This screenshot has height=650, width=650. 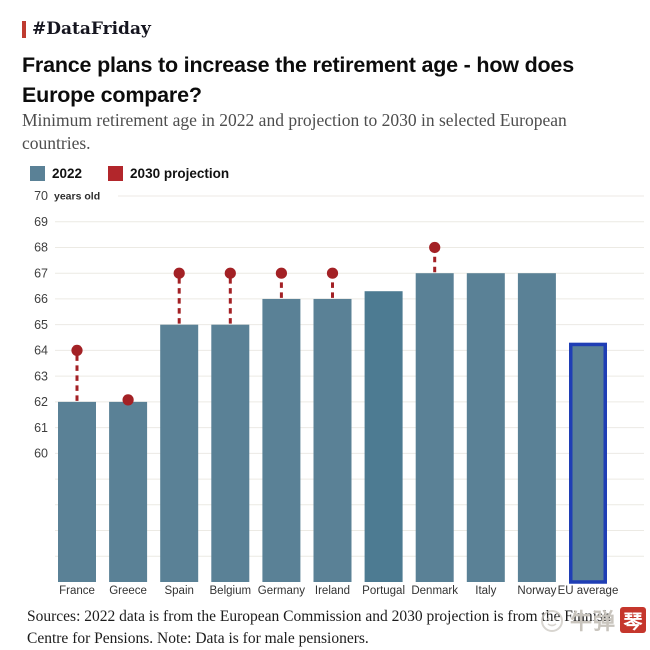 I want to click on bar-belgium, so click(x=230, y=453).